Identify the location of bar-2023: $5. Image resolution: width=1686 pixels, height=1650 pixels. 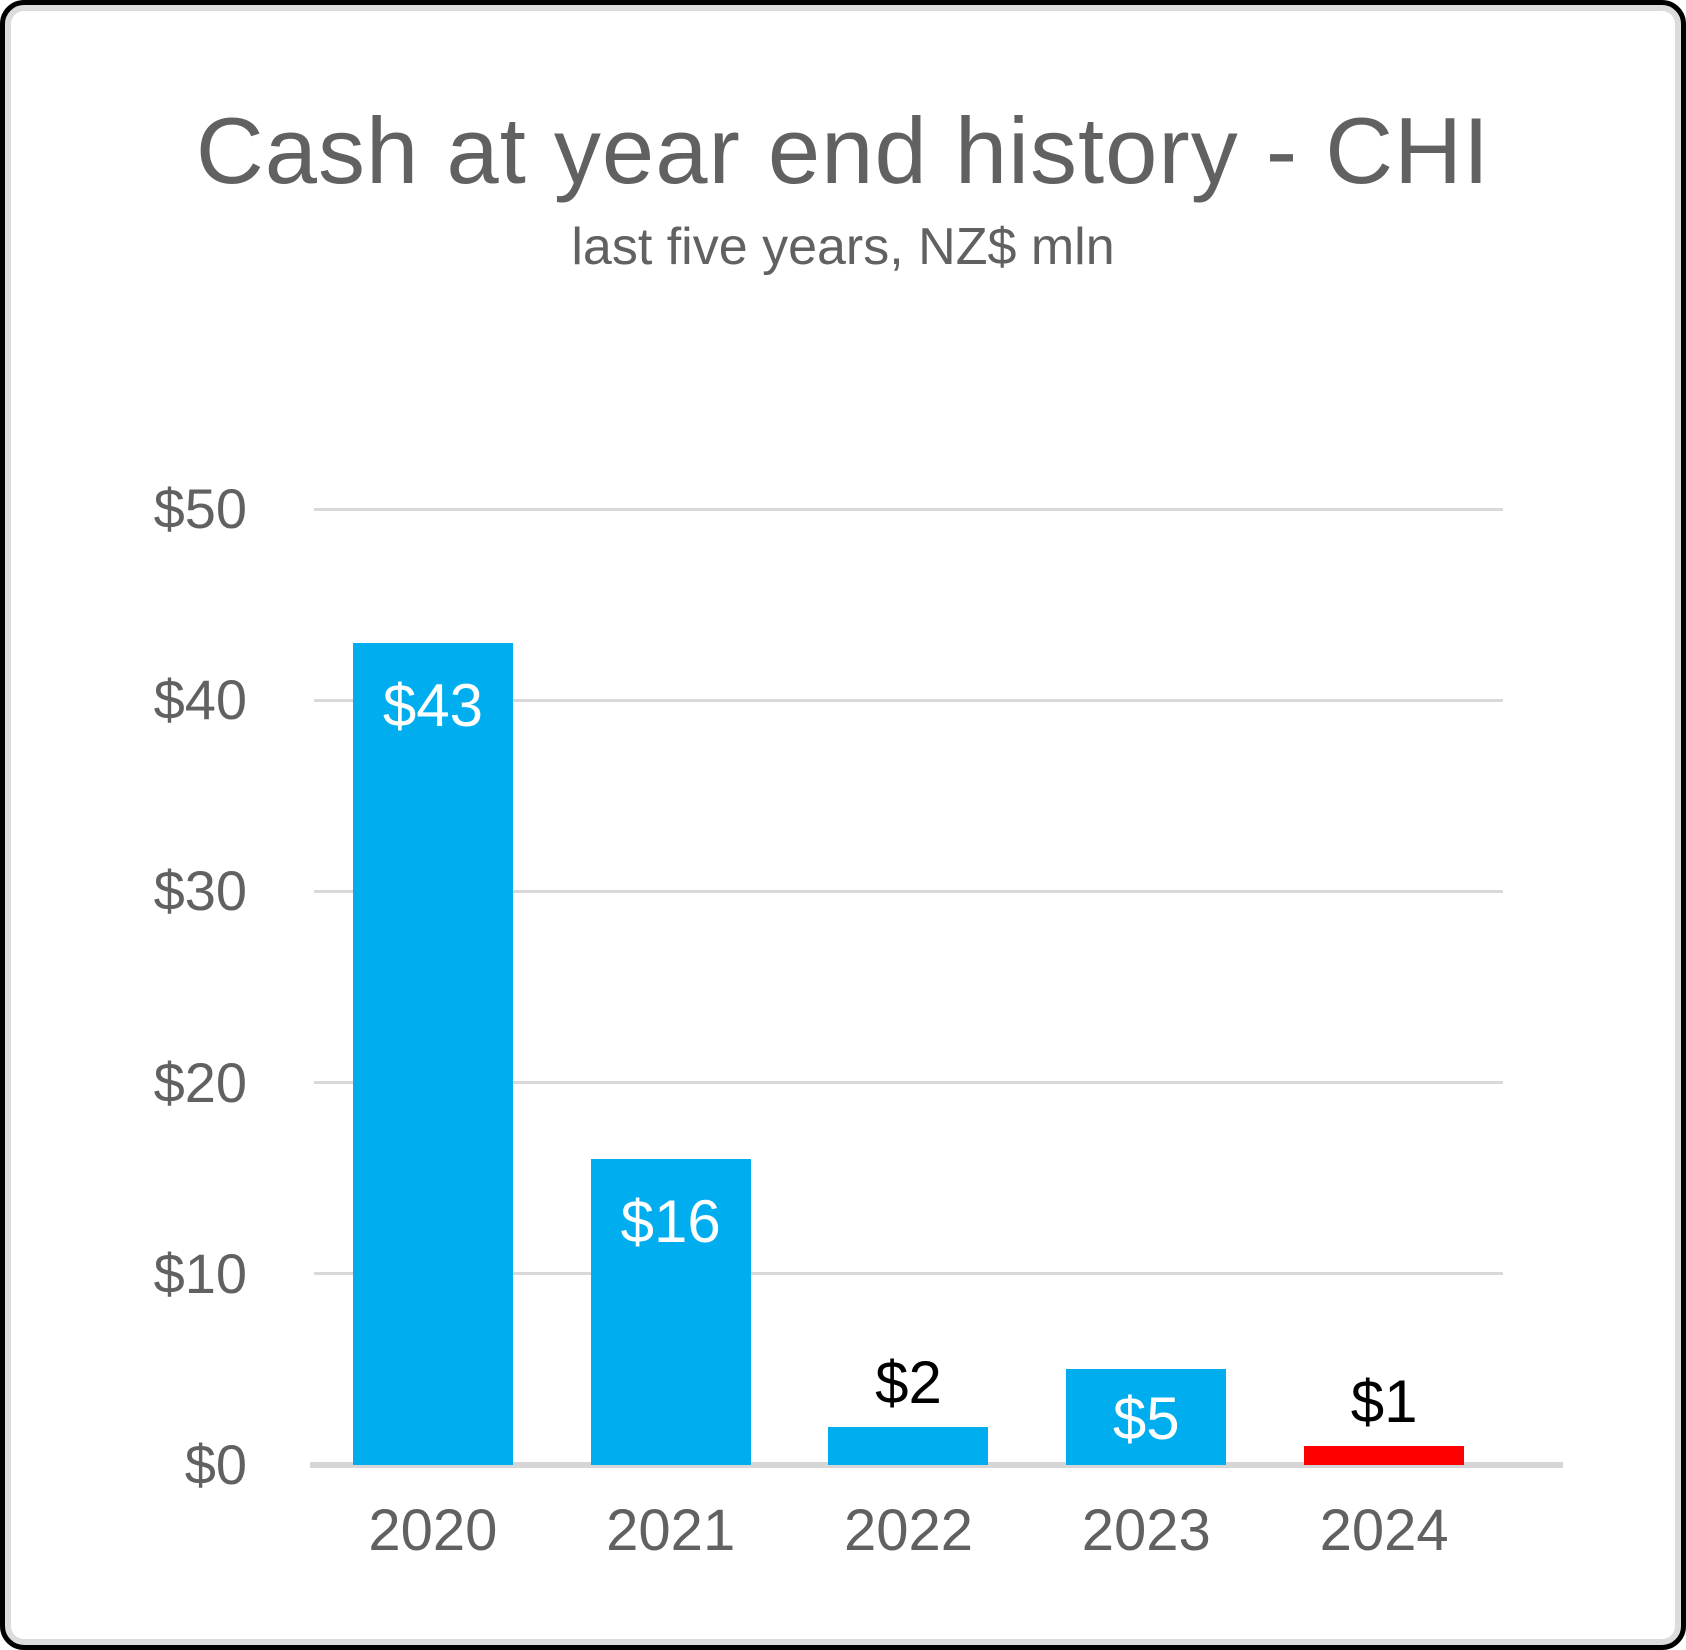
(1146, 1417).